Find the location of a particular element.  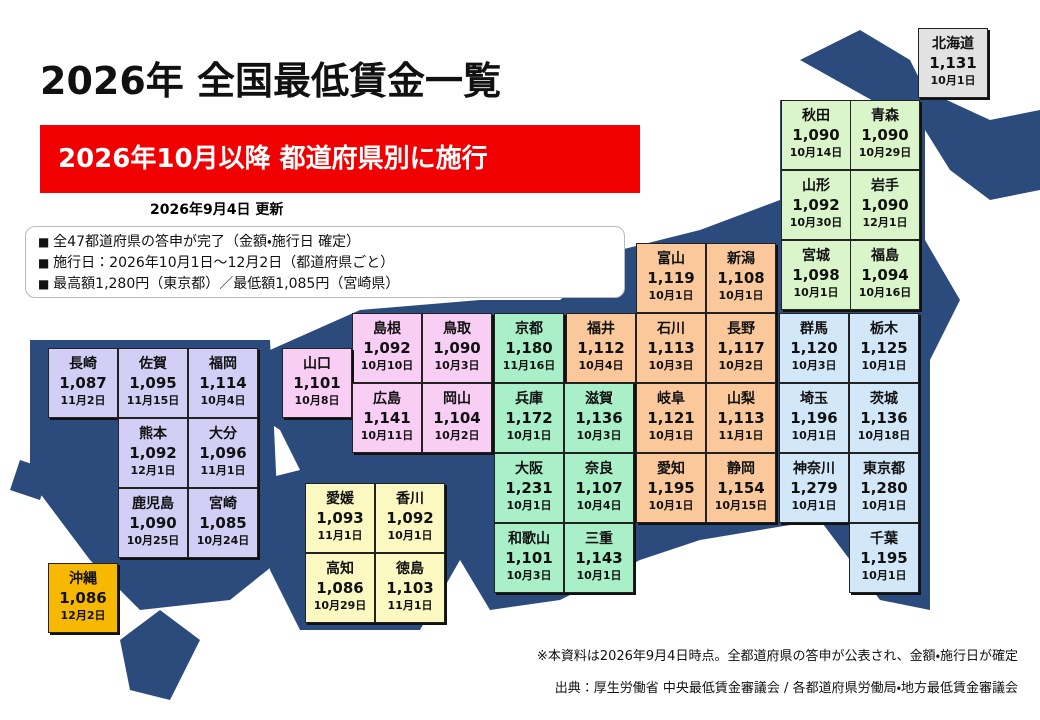

prefecture-cell: 広島 1,141 10月11日 is located at coordinates (387, 418).